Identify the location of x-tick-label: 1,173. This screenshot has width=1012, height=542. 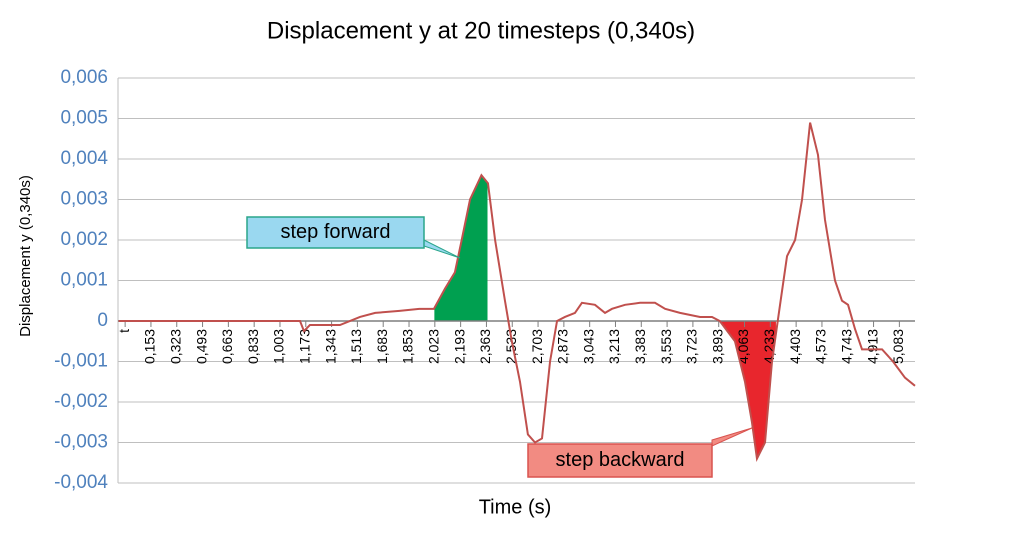
(304, 346).